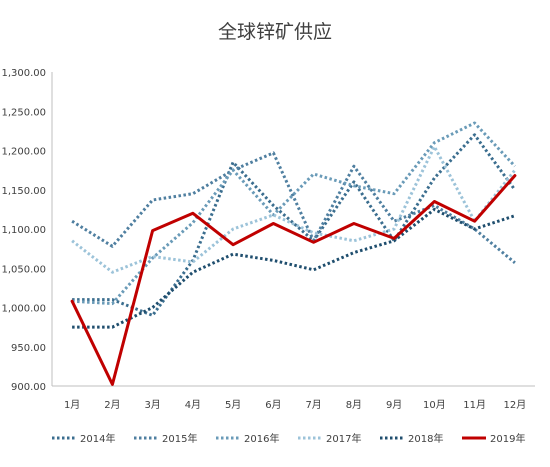 Image resolution: width=550 pixels, height=467 pixels. I want to click on legend-label: 2015年, so click(179, 438).